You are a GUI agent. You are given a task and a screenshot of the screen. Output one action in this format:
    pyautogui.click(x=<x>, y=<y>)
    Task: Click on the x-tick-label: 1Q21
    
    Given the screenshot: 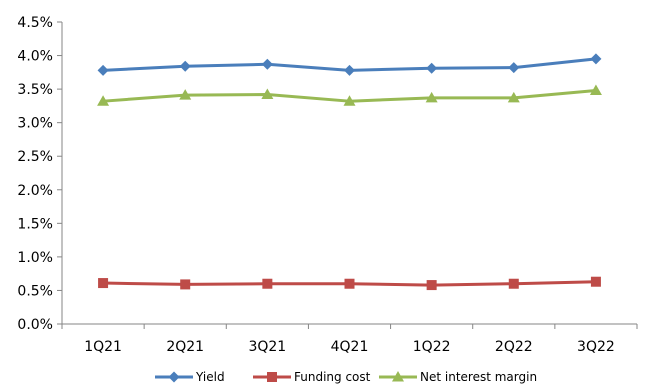 What is the action you would take?
    pyautogui.click(x=103, y=347)
    